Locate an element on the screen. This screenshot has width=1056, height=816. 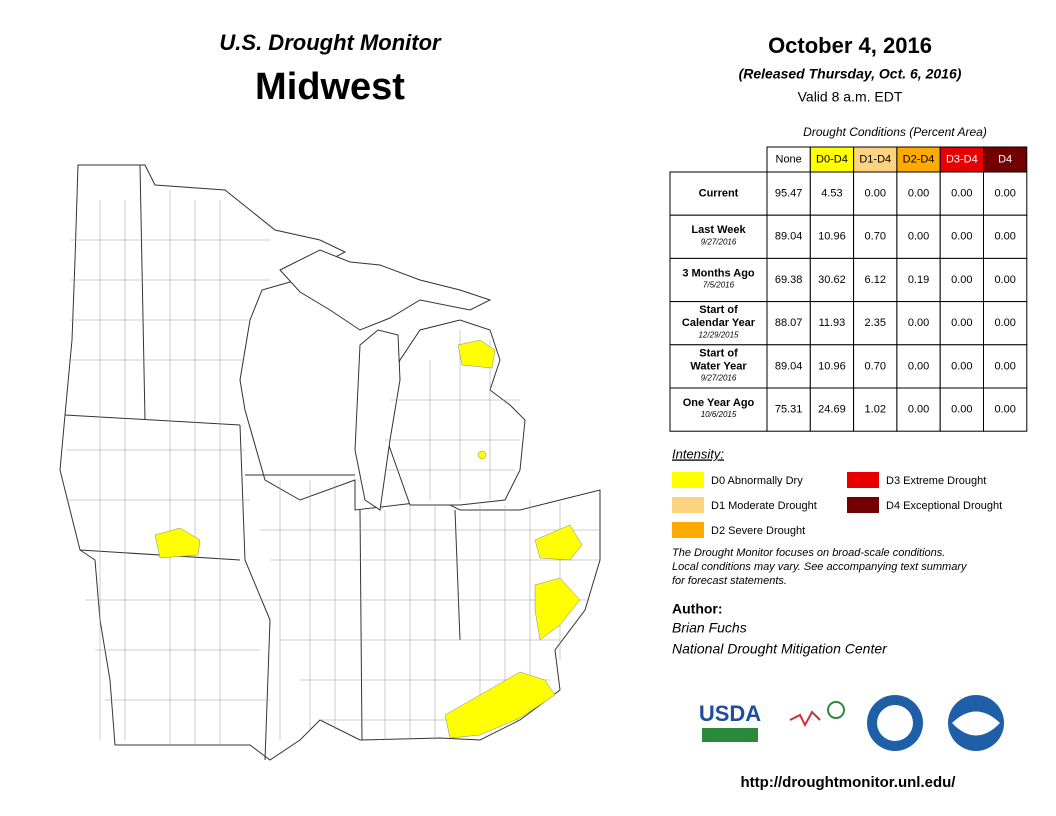
row-label: One Year Ago is located at coordinates (719, 403).